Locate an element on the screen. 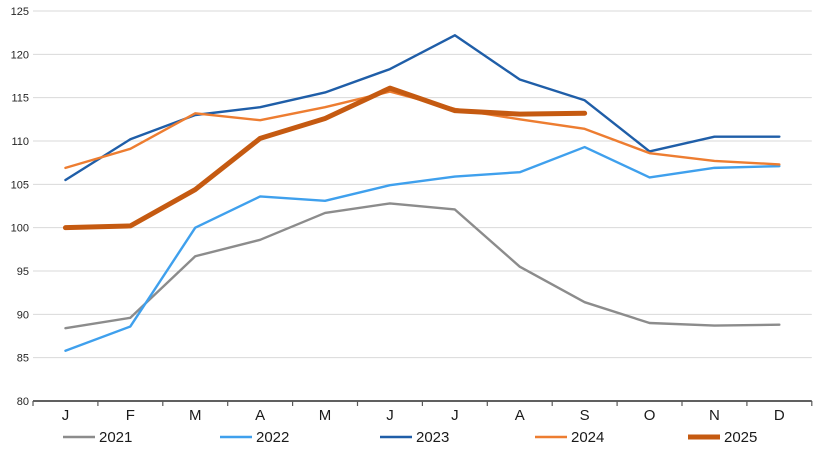 The image size is (820, 452). x-axis-month-label: O is located at coordinates (650, 415).